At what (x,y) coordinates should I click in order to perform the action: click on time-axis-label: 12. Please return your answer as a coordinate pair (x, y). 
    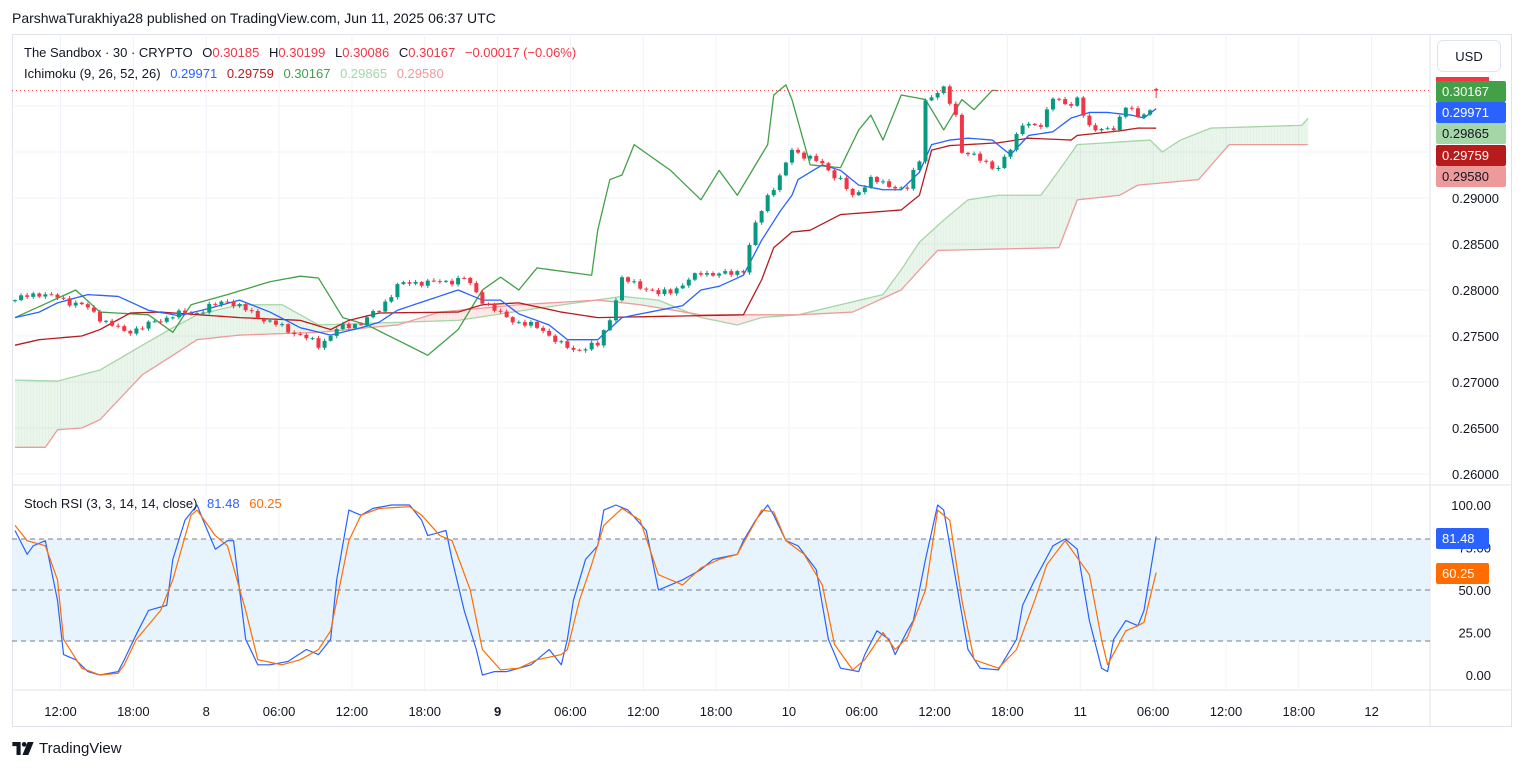
    Looking at the image, I should click on (1371, 711).